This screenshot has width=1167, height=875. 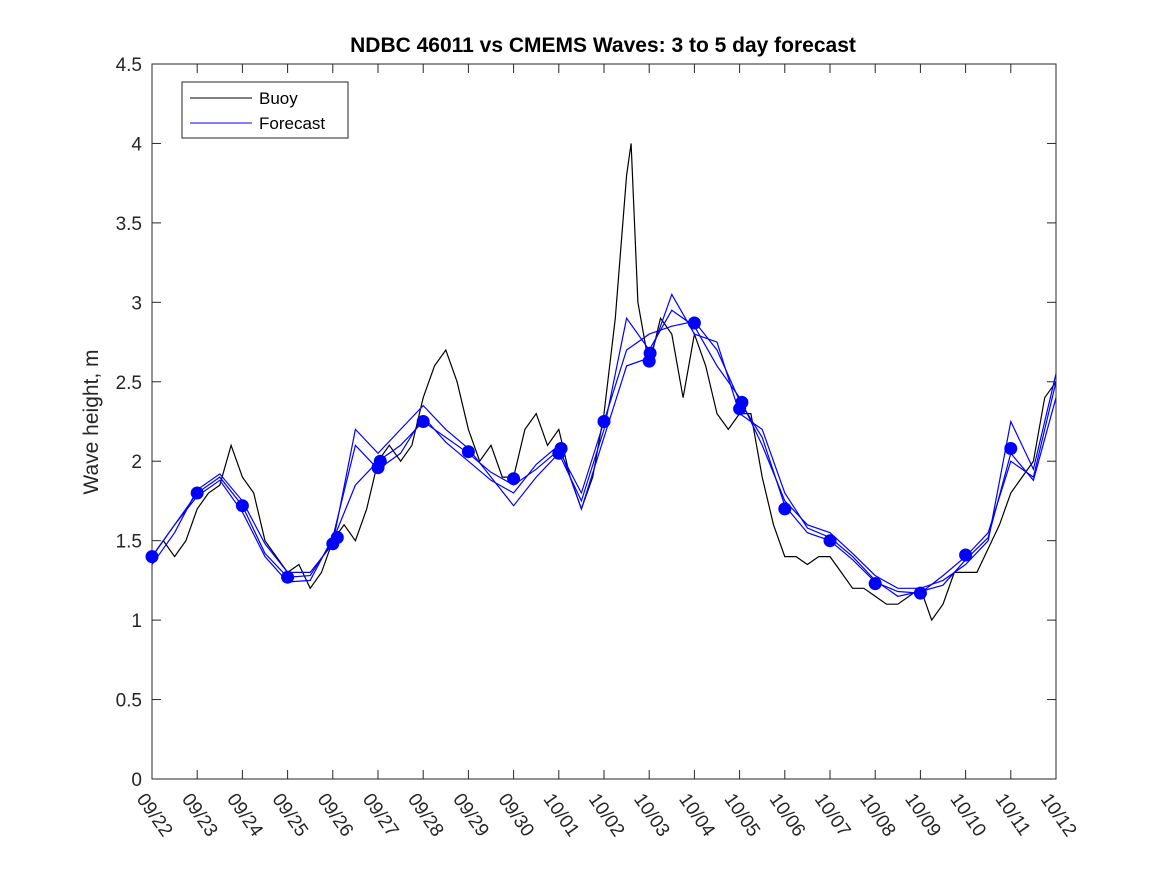 I want to click on legend-box, so click(x=265, y=110).